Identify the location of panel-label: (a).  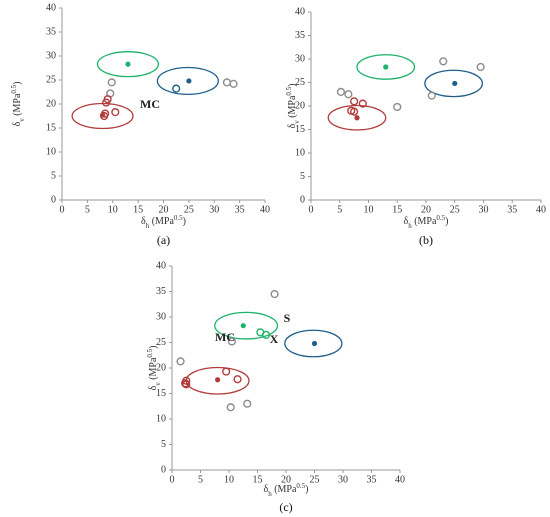
(163, 240).